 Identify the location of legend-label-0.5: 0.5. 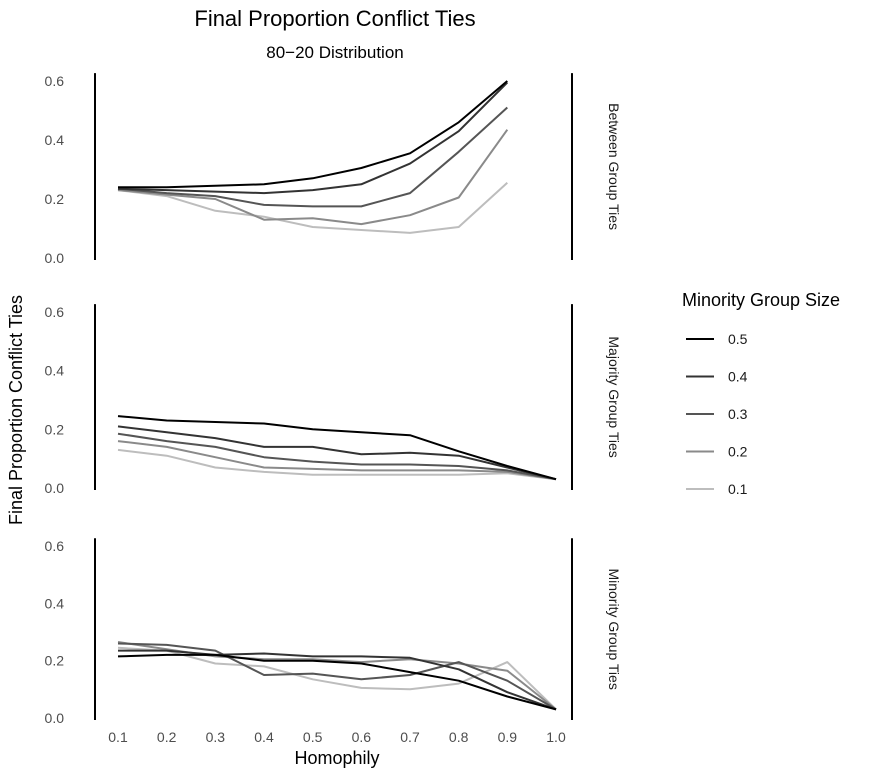
(738, 339).